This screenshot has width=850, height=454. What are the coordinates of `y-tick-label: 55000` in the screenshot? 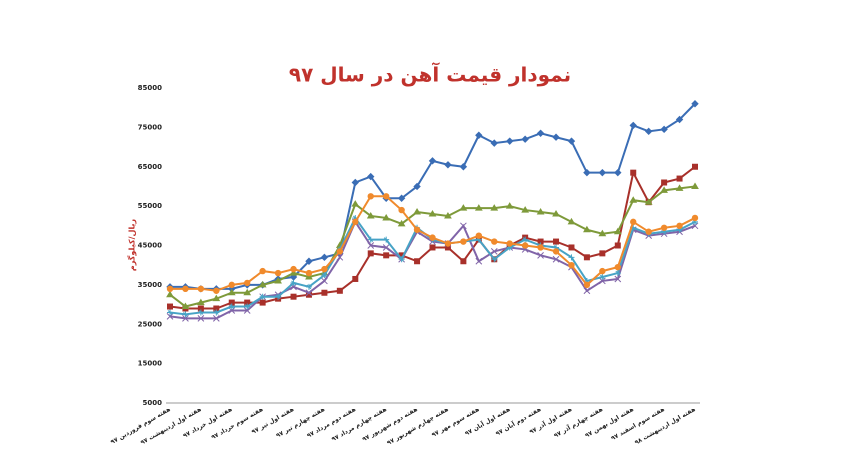 It's located at (150, 206).